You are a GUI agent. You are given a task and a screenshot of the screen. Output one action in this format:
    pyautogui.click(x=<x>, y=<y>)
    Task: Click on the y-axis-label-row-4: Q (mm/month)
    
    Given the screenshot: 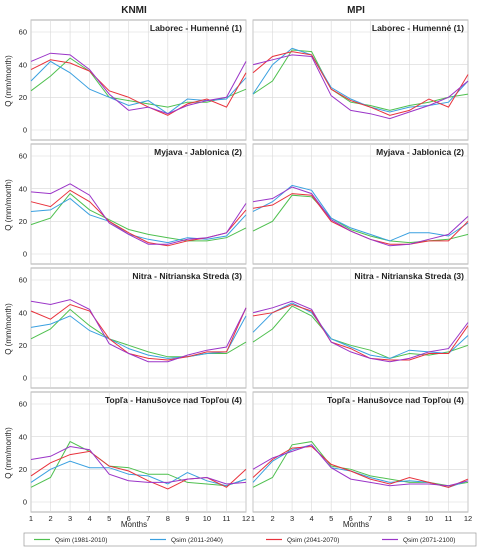 What is the action you would take?
    pyautogui.click(x=8, y=453)
    